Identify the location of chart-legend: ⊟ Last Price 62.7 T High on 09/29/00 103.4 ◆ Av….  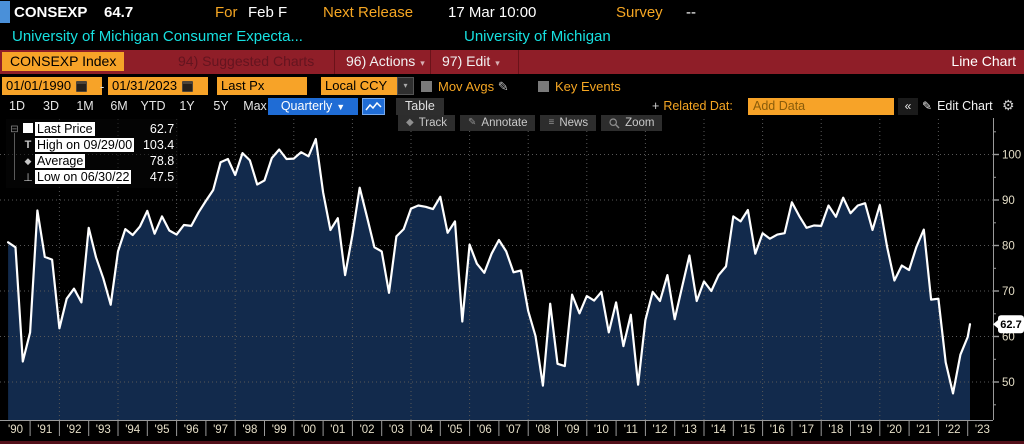
(92, 153).